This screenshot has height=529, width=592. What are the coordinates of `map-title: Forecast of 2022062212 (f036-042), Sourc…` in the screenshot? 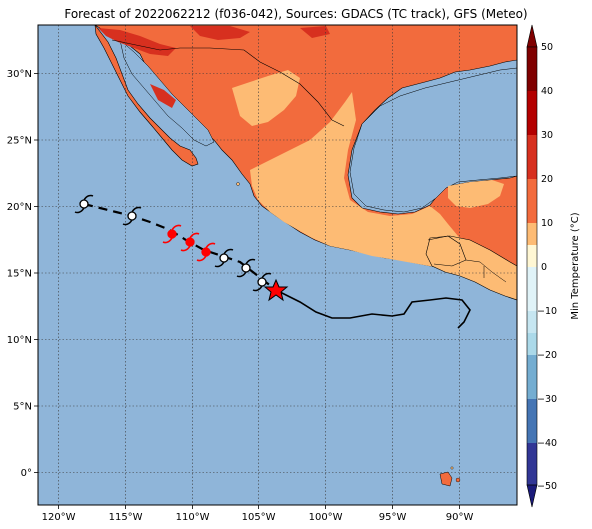 It's located at (296, 14).